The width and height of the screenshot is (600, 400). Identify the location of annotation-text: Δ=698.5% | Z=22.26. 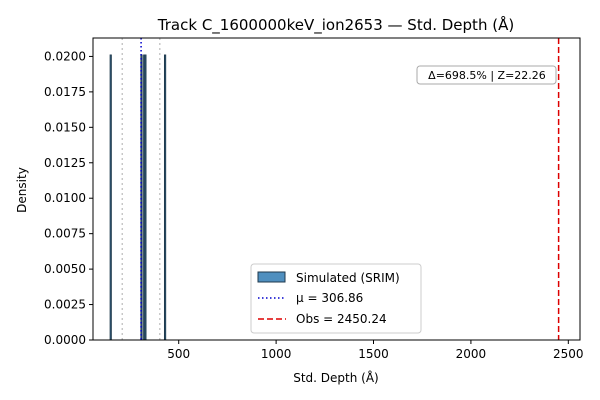
(487, 75).